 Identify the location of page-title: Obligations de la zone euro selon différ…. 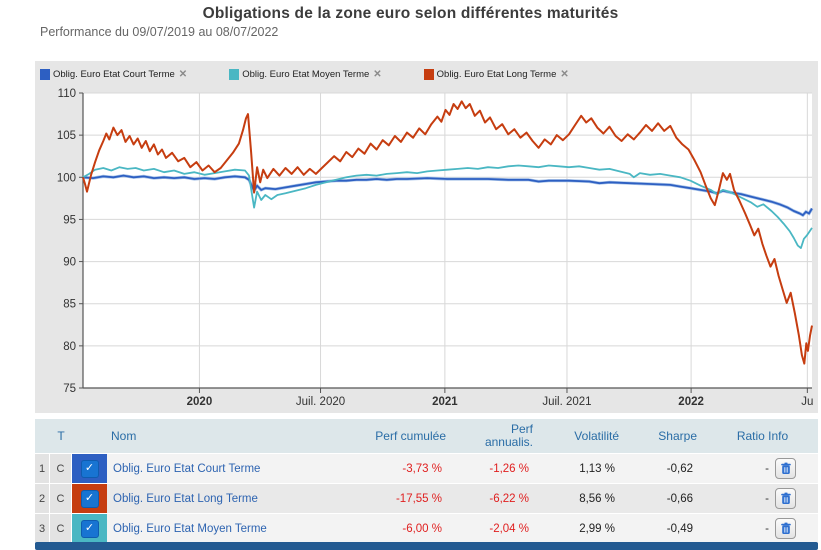
(410, 13).